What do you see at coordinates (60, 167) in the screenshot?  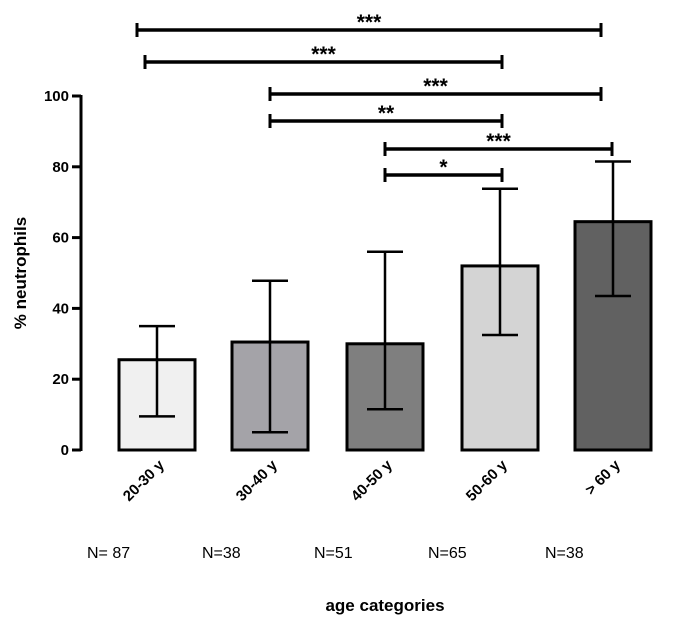 I see `y-tick-label: 80` at bounding box center [60, 167].